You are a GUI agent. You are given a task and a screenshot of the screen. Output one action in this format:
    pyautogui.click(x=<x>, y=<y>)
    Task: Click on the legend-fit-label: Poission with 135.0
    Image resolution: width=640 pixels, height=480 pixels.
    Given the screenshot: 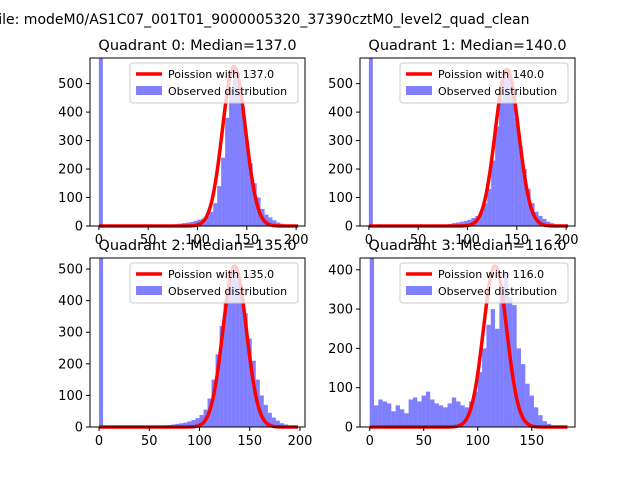 What is the action you would take?
    pyautogui.click(x=221, y=274)
    